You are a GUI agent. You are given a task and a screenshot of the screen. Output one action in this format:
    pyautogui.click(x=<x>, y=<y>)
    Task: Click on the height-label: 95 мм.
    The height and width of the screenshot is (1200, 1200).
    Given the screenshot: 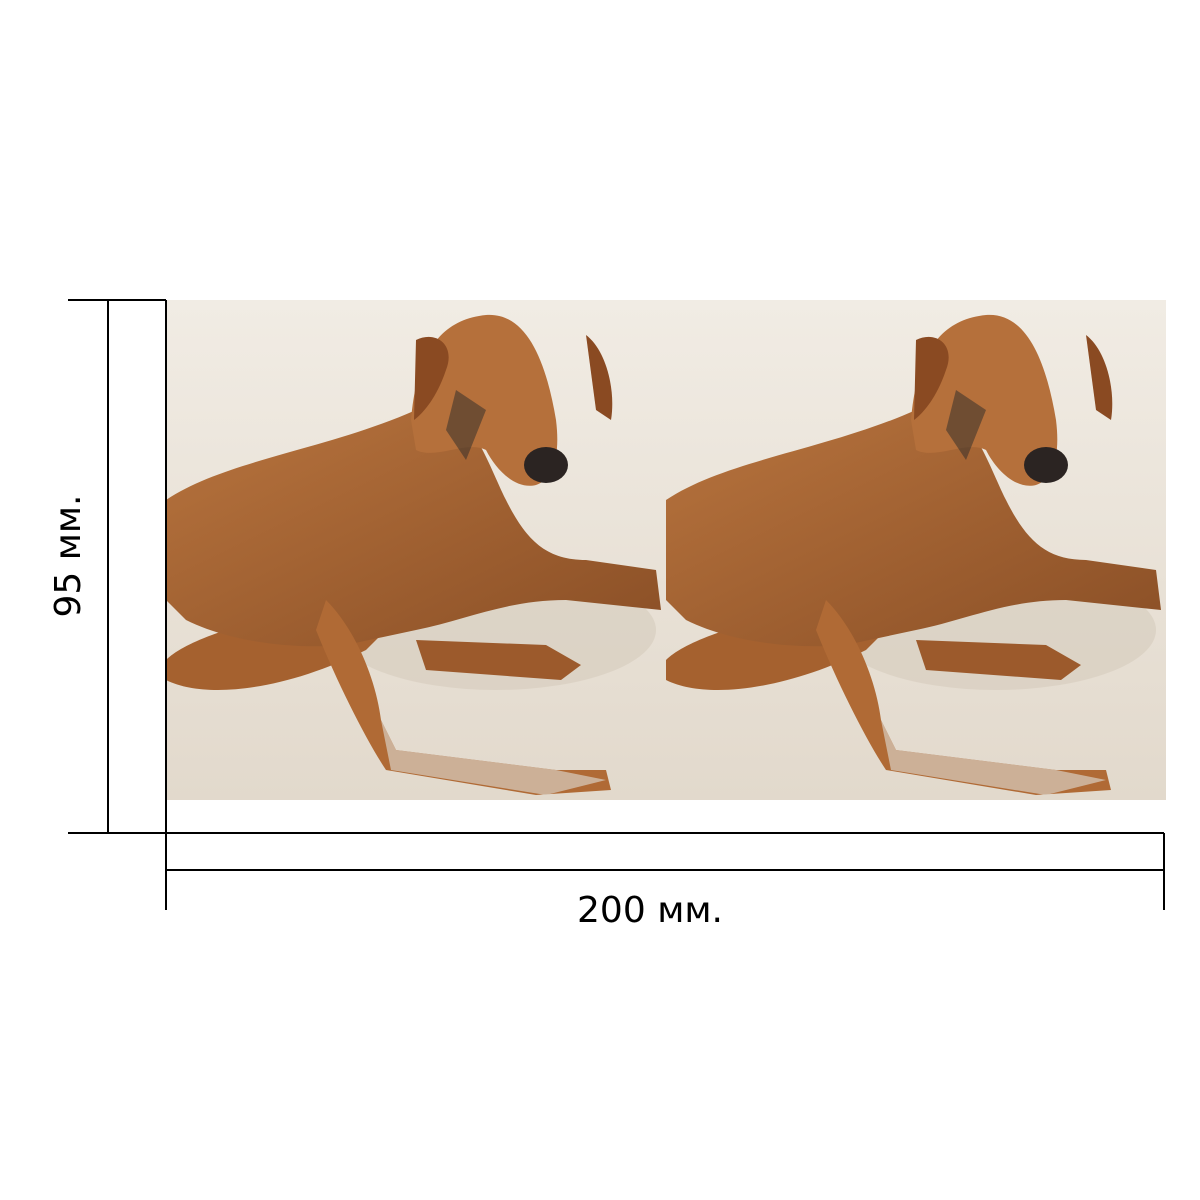 What is the action you would take?
    pyautogui.click(x=68, y=555)
    